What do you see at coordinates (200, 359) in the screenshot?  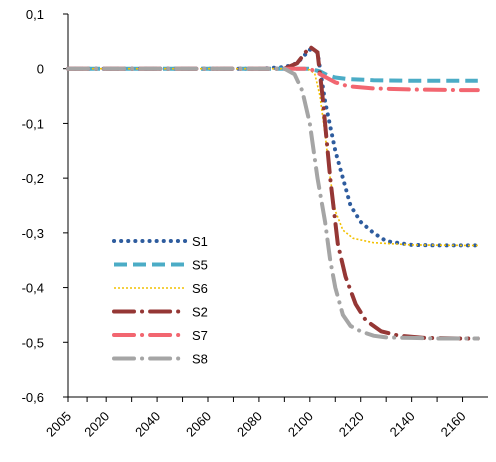 I see `legend-label-s8: S8` at bounding box center [200, 359].